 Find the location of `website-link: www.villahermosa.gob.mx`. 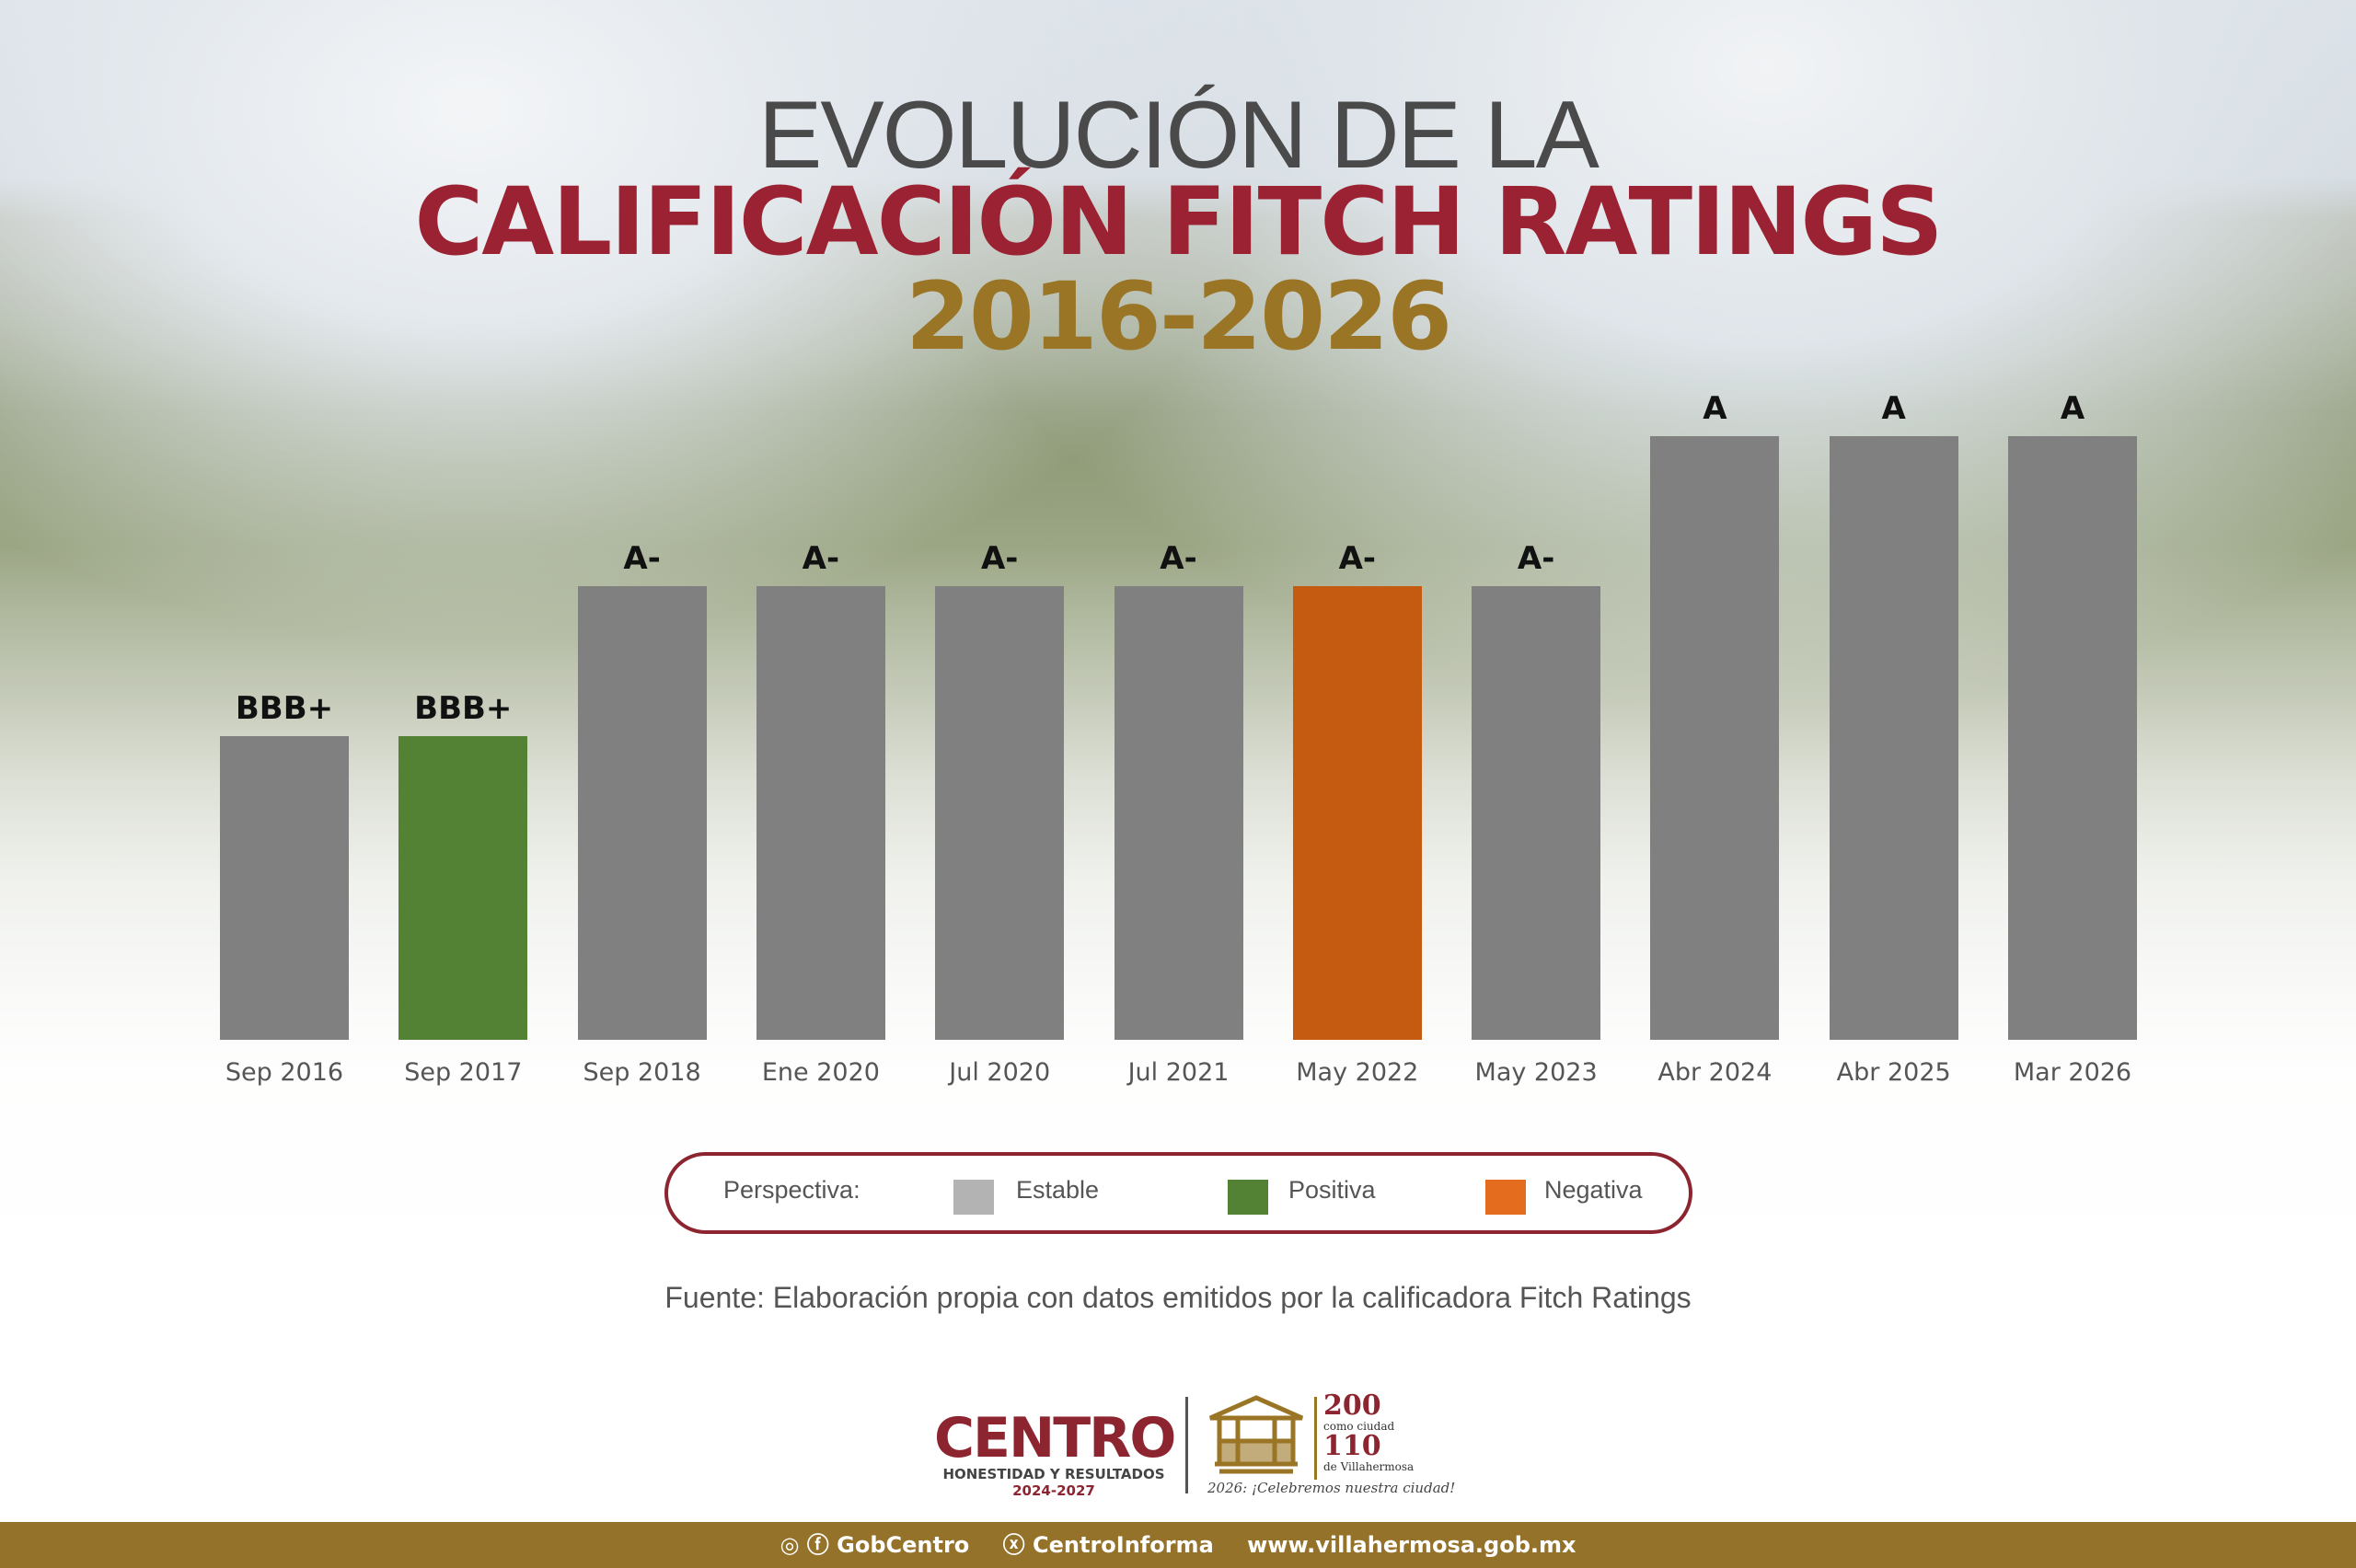

website-link: www.villahermosa.gob.mx is located at coordinates (1411, 1545).